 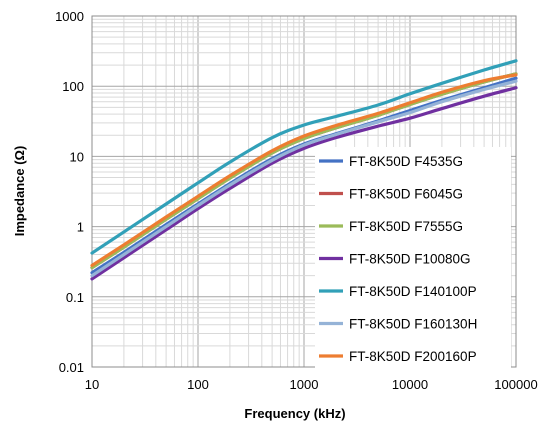 What do you see at coordinates (77, 156) in the screenshot?
I see `y-tick-label: 10` at bounding box center [77, 156].